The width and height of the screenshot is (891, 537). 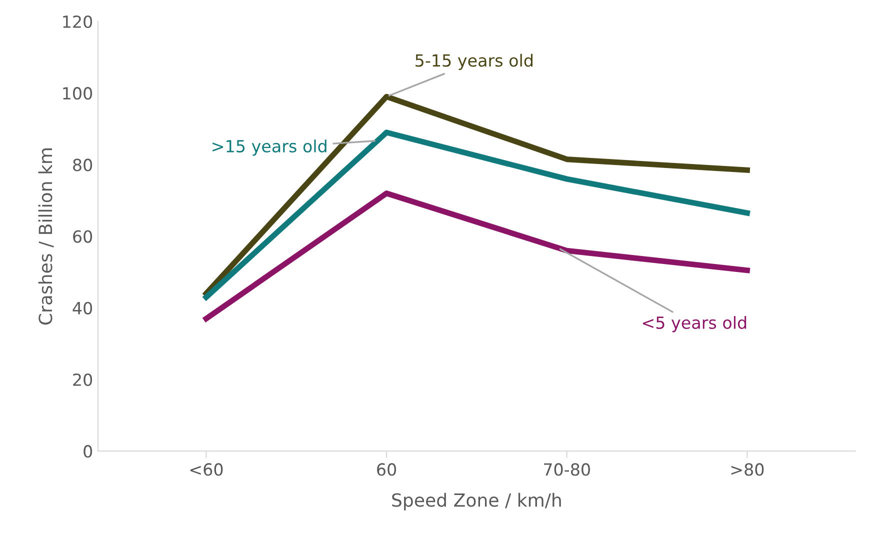 What do you see at coordinates (82, 379) in the screenshot?
I see `y-tick-label: 20` at bounding box center [82, 379].